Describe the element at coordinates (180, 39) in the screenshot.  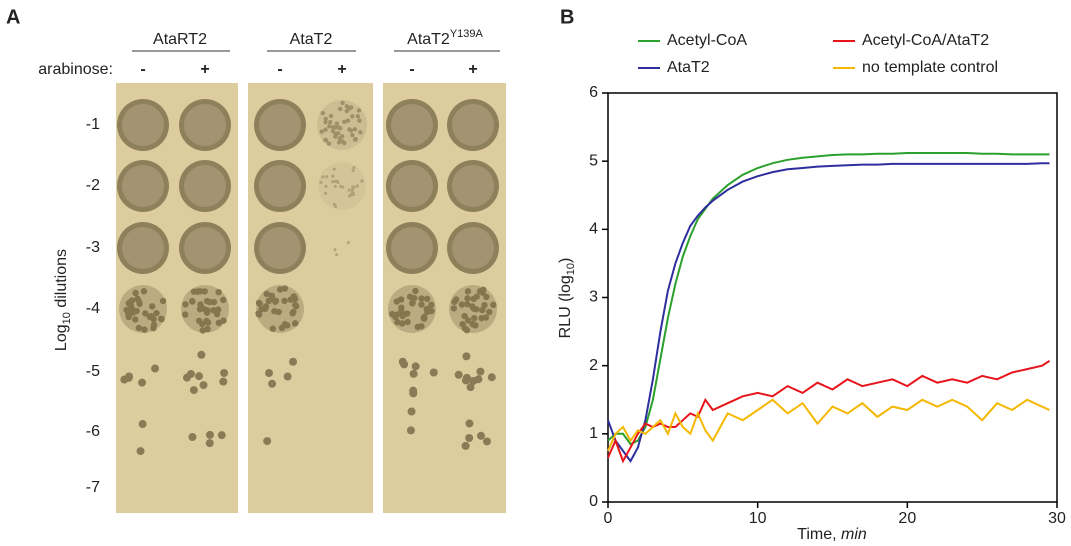
I see `strain-label: AtaRT2` at that location.